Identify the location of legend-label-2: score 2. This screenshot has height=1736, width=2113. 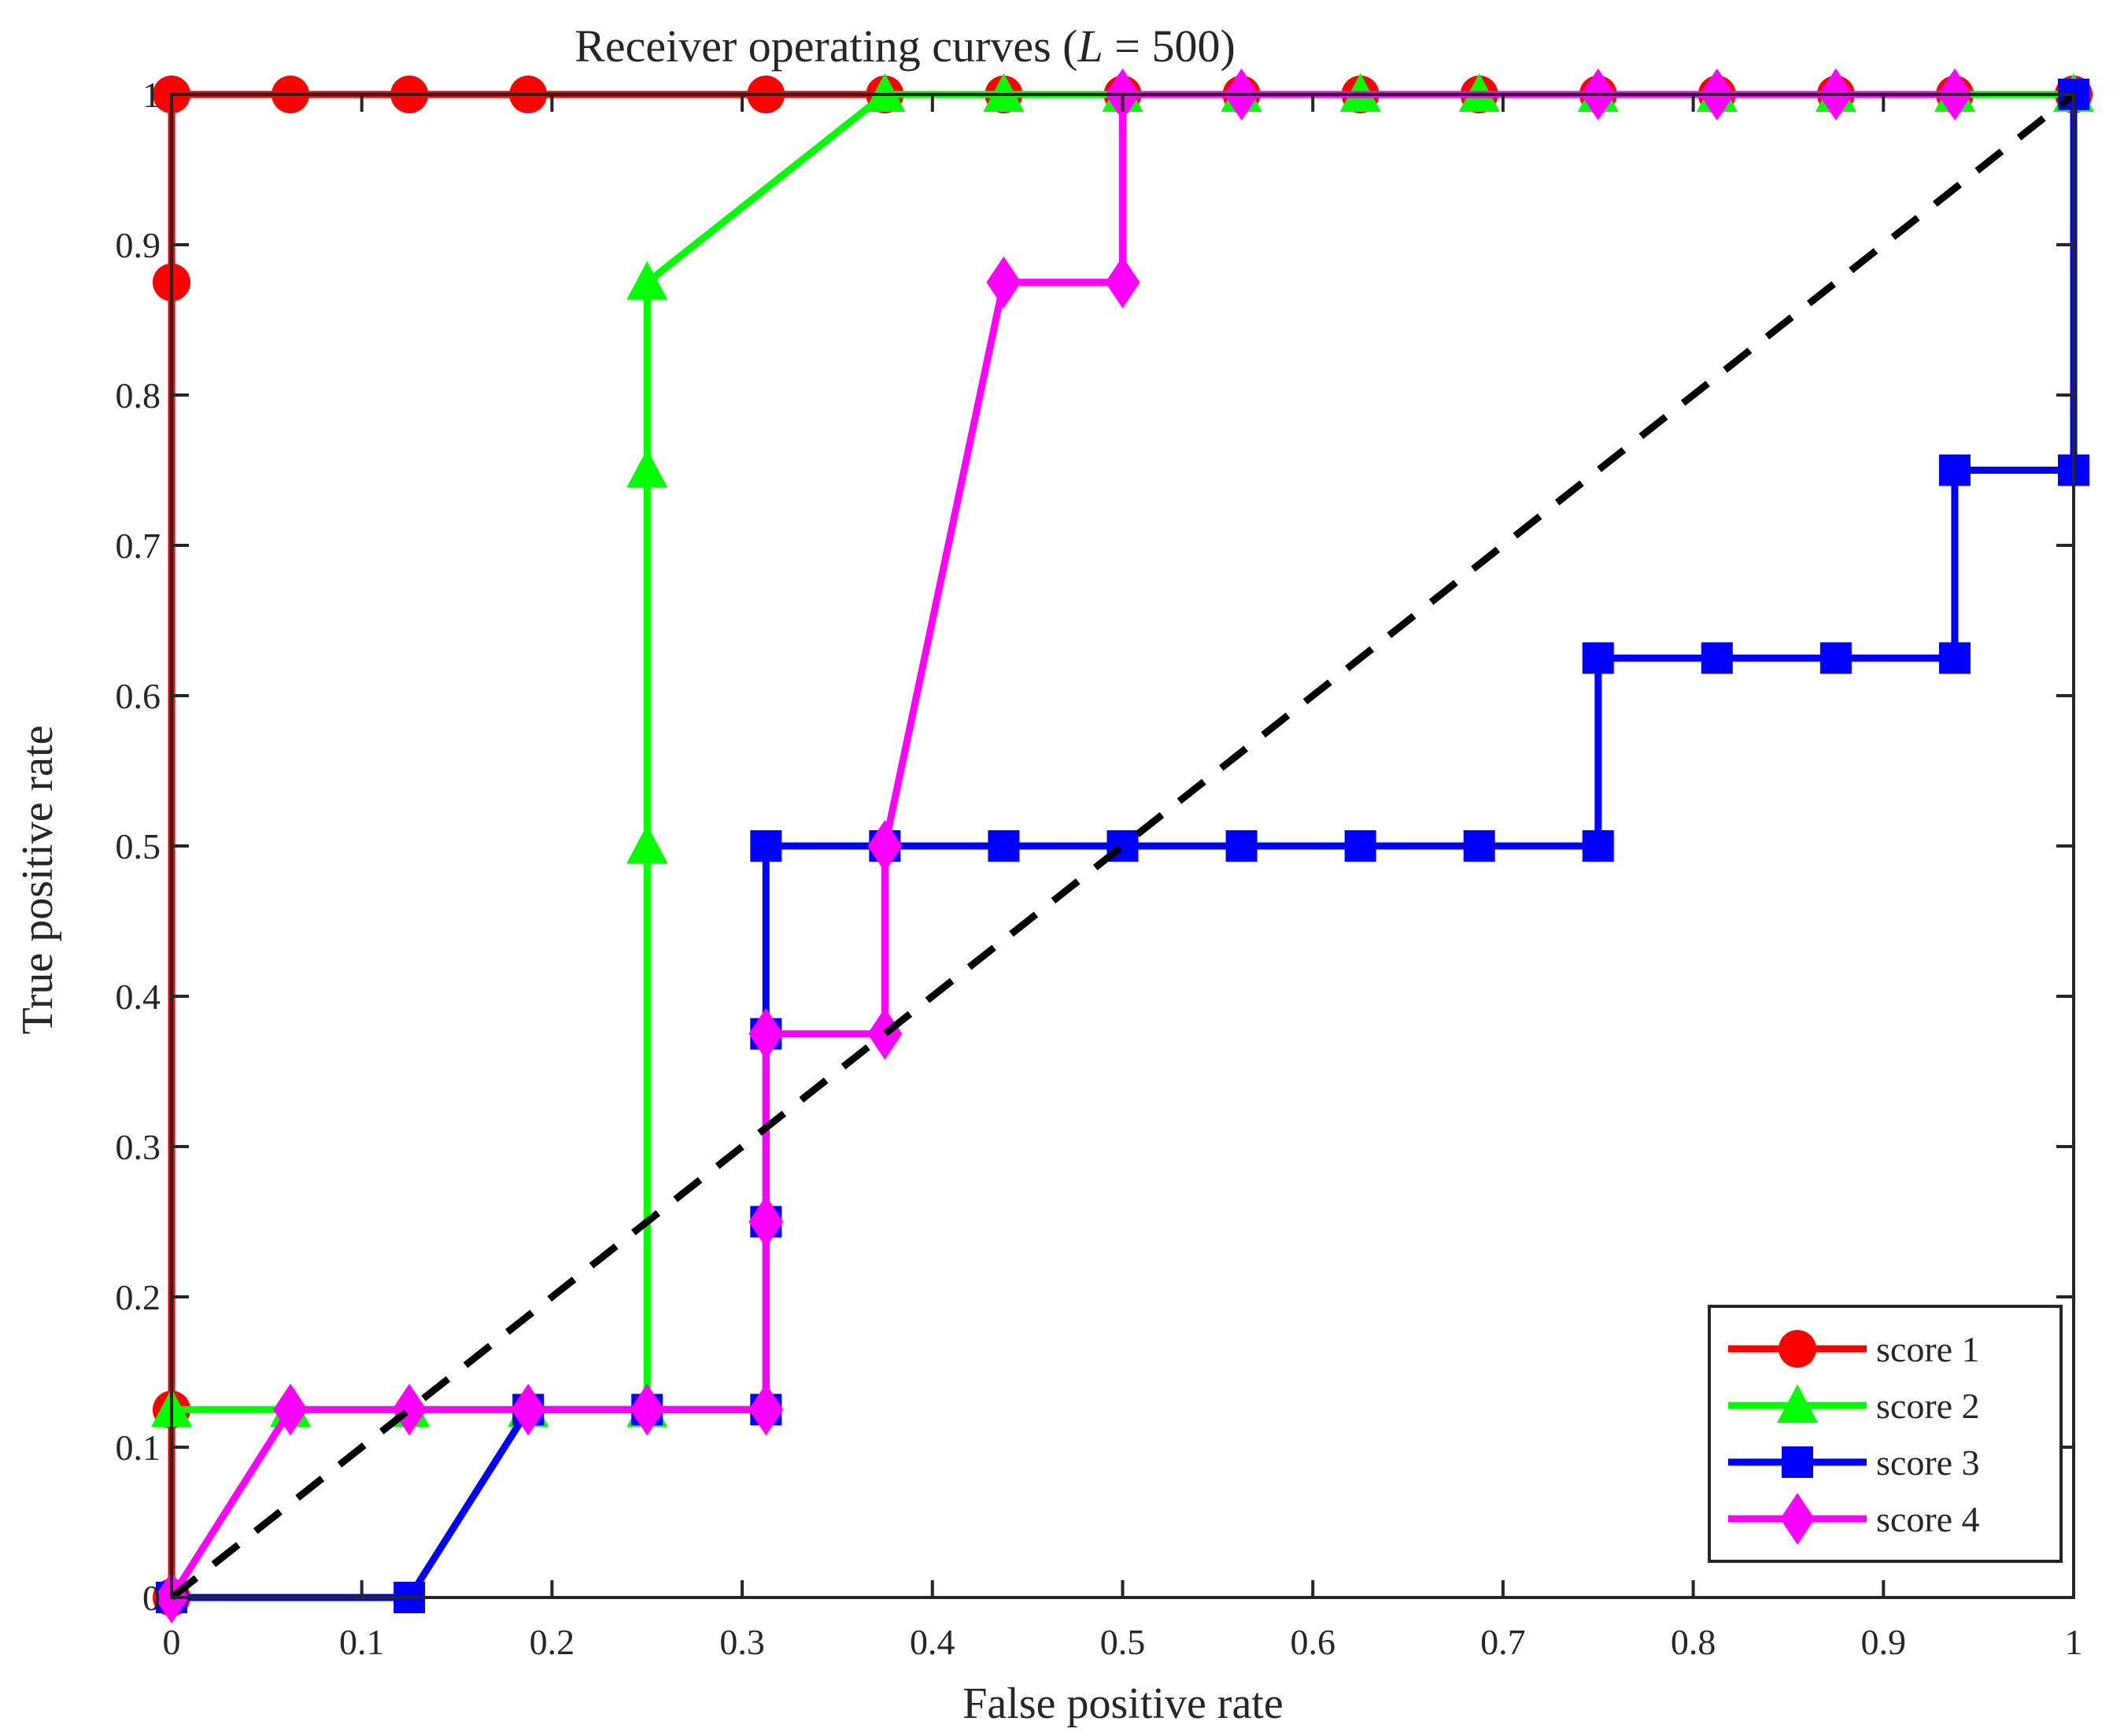
(1928, 1406).